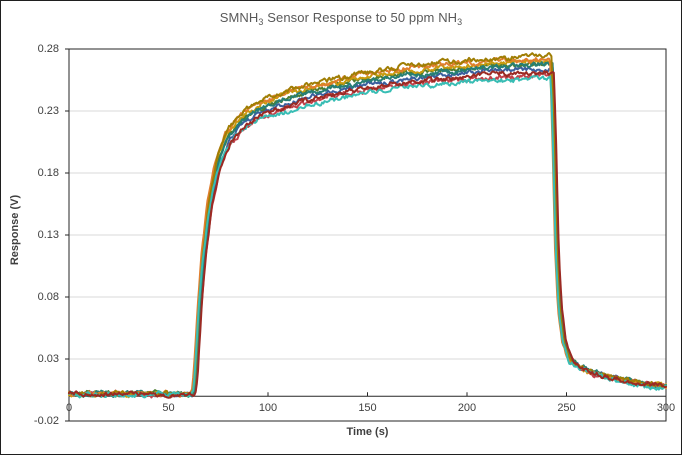 This screenshot has width=682, height=455. What do you see at coordinates (48, 110) in the screenshot?
I see `y-tick-label: 0.23` at bounding box center [48, 110].